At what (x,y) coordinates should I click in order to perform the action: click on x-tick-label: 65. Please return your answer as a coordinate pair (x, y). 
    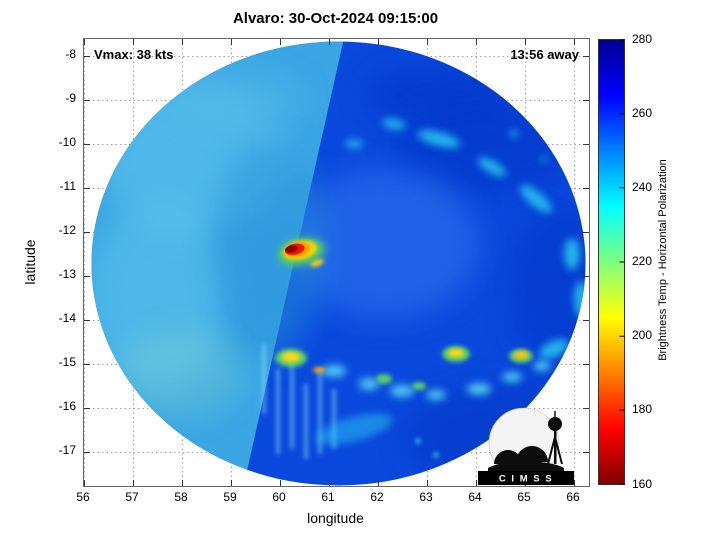
    Looking at the image, I should click on (524, 497).